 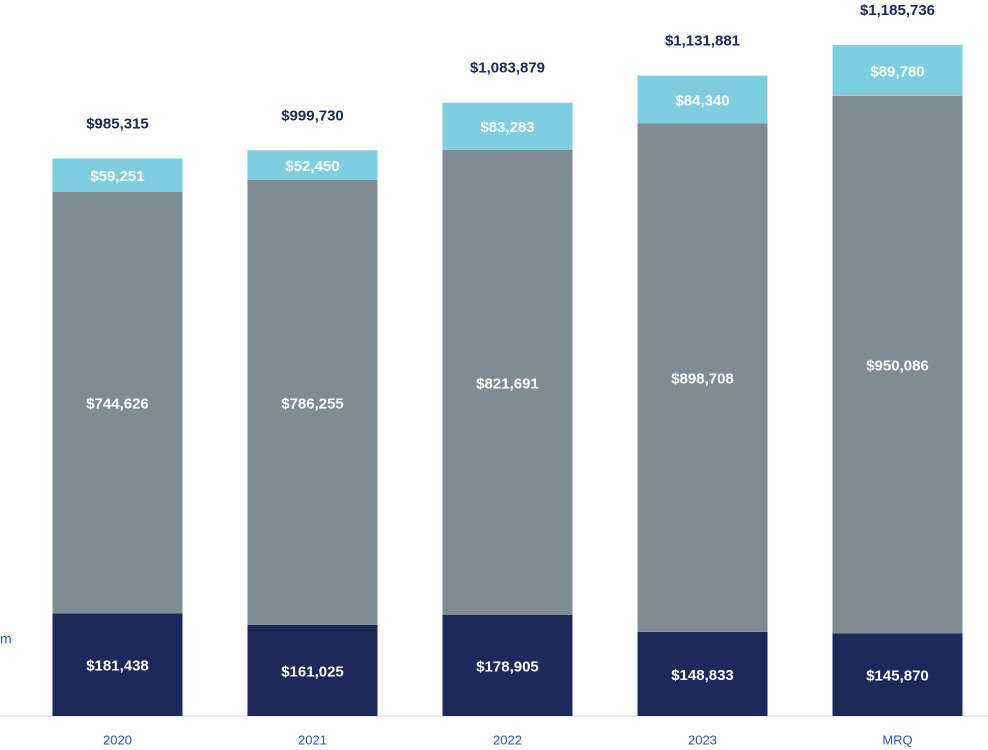 I want to click on x-tick-label: 2020, so click(x=117, y=739).